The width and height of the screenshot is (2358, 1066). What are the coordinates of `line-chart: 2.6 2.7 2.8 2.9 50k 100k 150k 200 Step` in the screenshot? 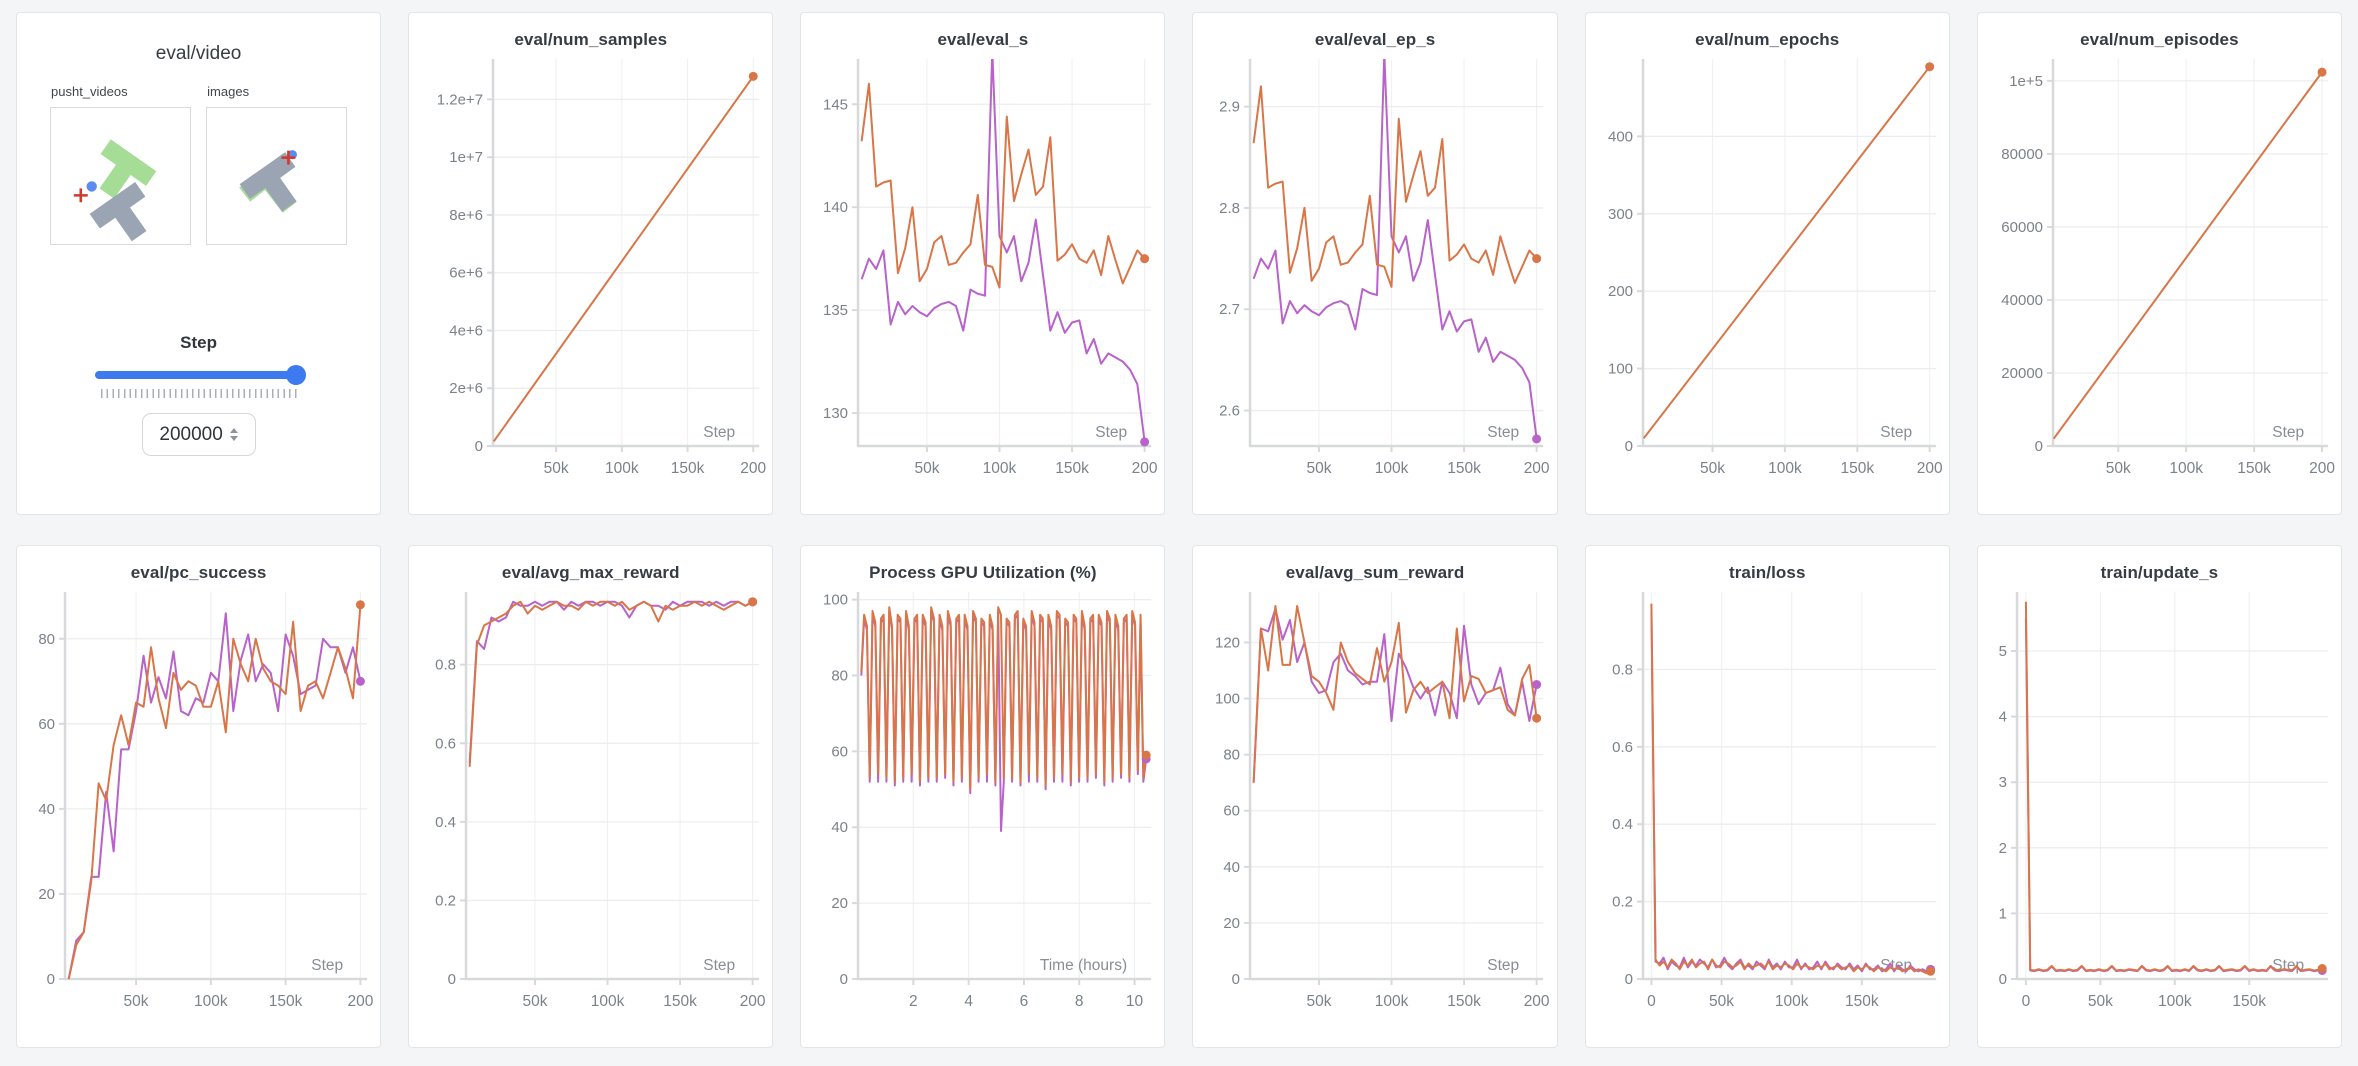 It's located at (1374, 271).